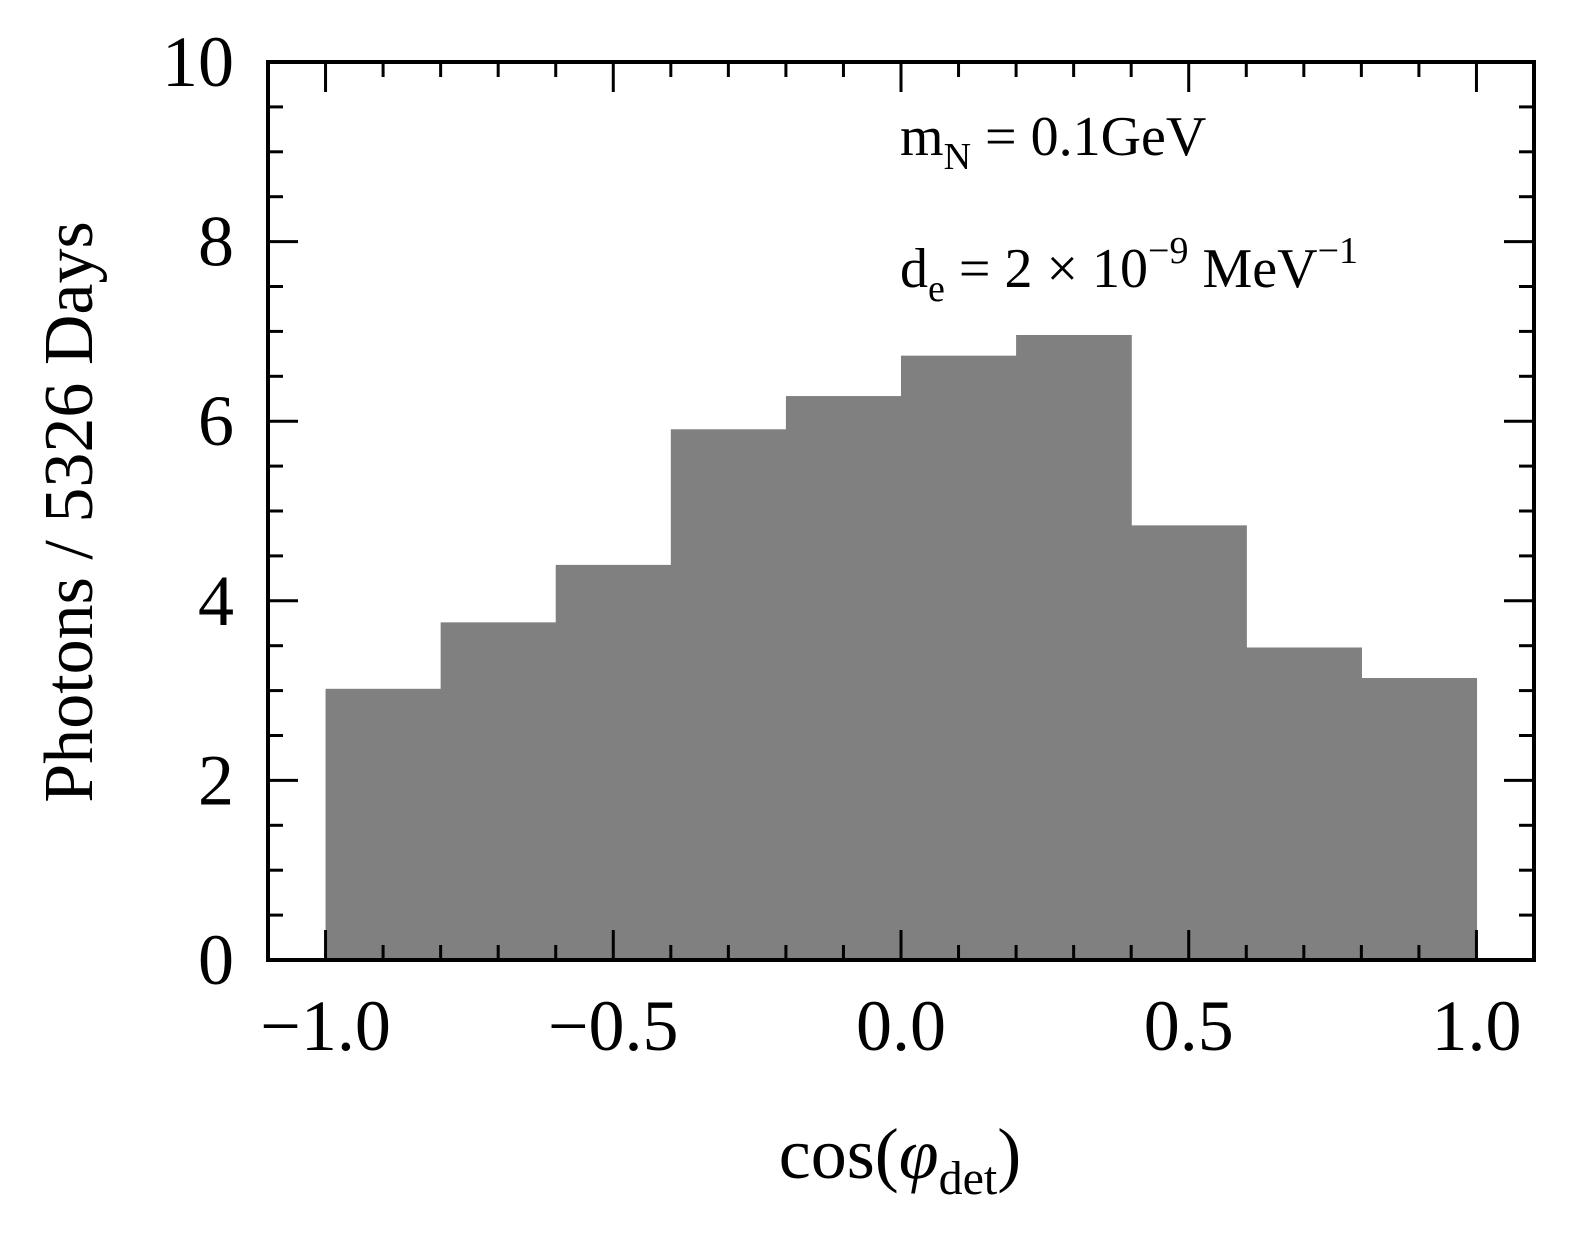 Image resolution: width=1577 pixels, height=1235 pixels. What do you see at coordinates (613, 1026) in the screenshot?
I see `x-tick-label: −0.5` at bounding box center [613, 1026].